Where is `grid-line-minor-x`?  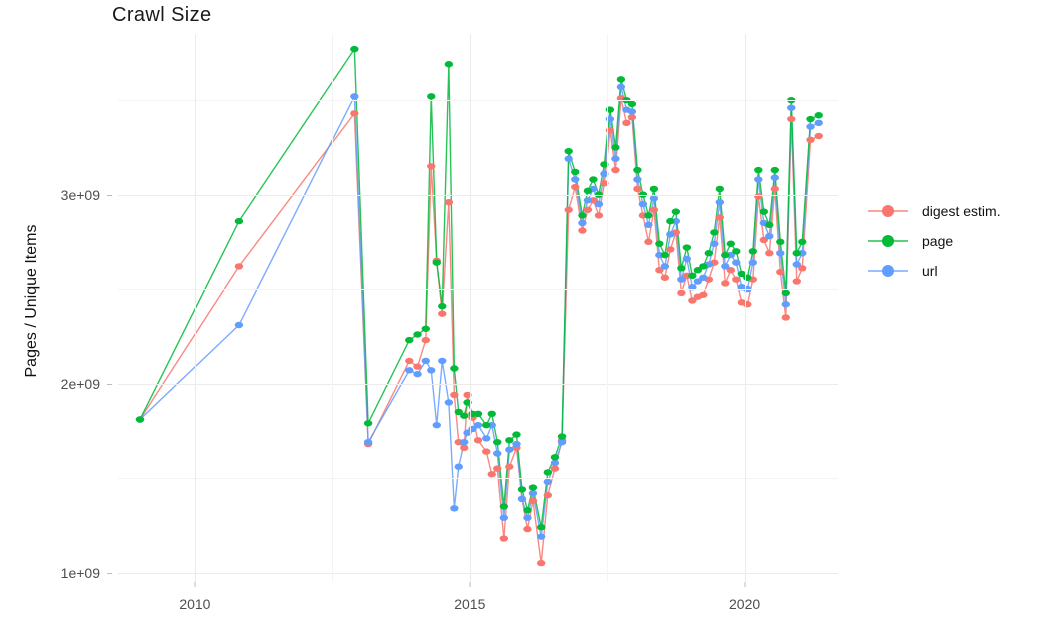
grid-line-minor-x is located at coordinates (333, 308).